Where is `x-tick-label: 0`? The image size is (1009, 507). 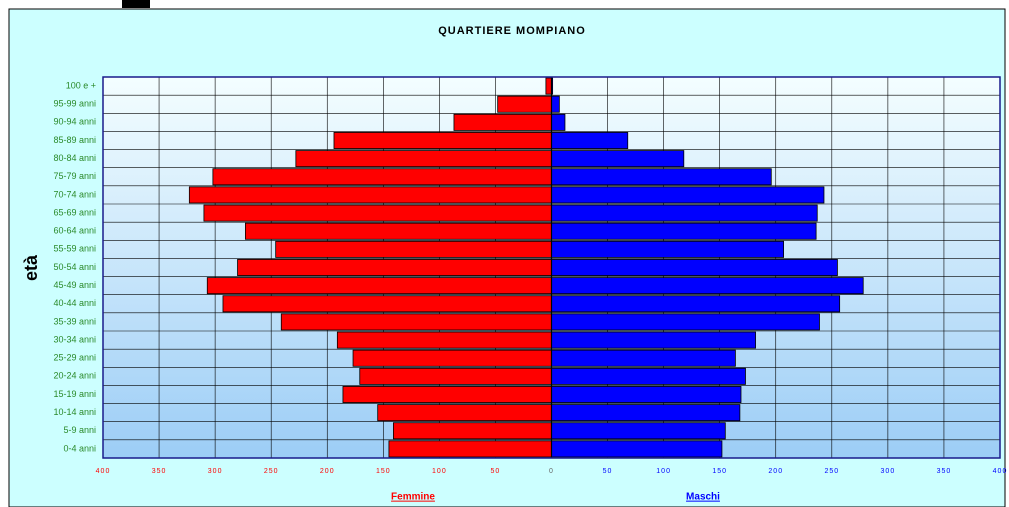
x-tick-label: 0 is located at coordinates (551, 471).